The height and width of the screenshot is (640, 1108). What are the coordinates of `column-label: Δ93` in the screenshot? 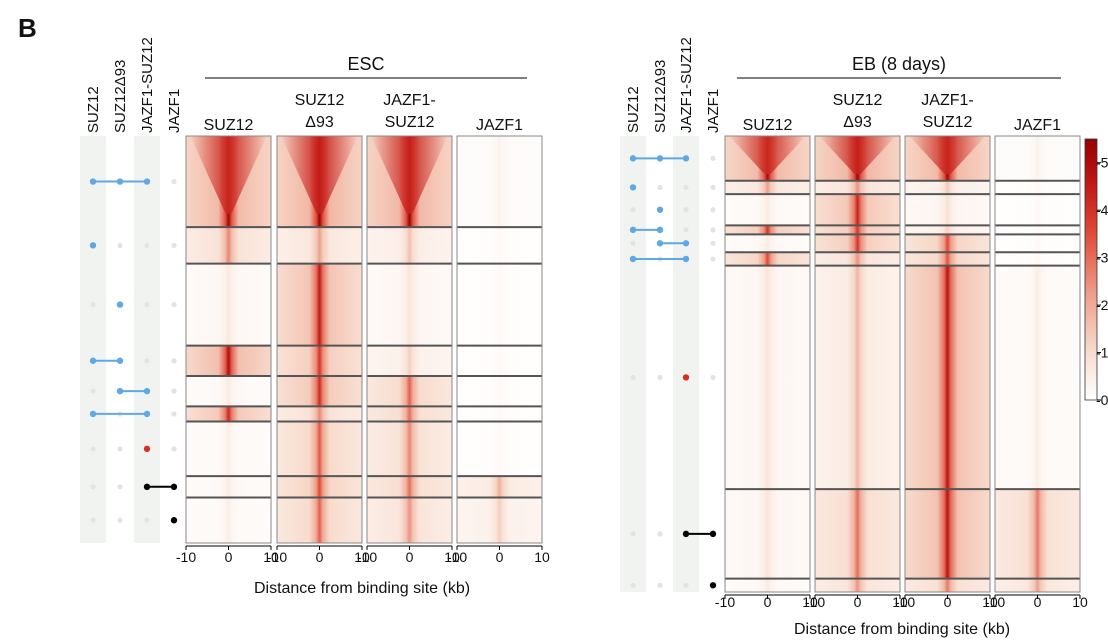 It's located at (857, 122).